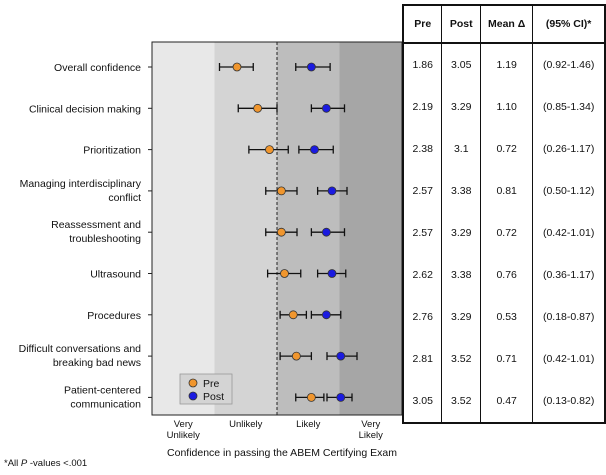  Describe the element at coordinates (213, 397) in the screenshot. I see `legend-label-post: Post` at that location.